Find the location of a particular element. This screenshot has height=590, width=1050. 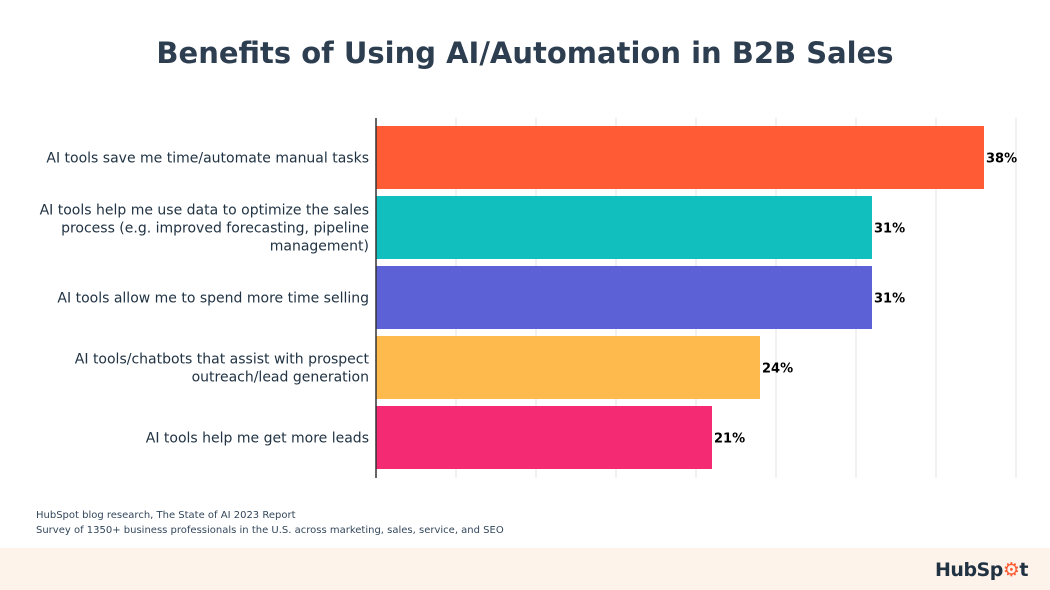

category-label: management) is located at coordinates (319, 247).